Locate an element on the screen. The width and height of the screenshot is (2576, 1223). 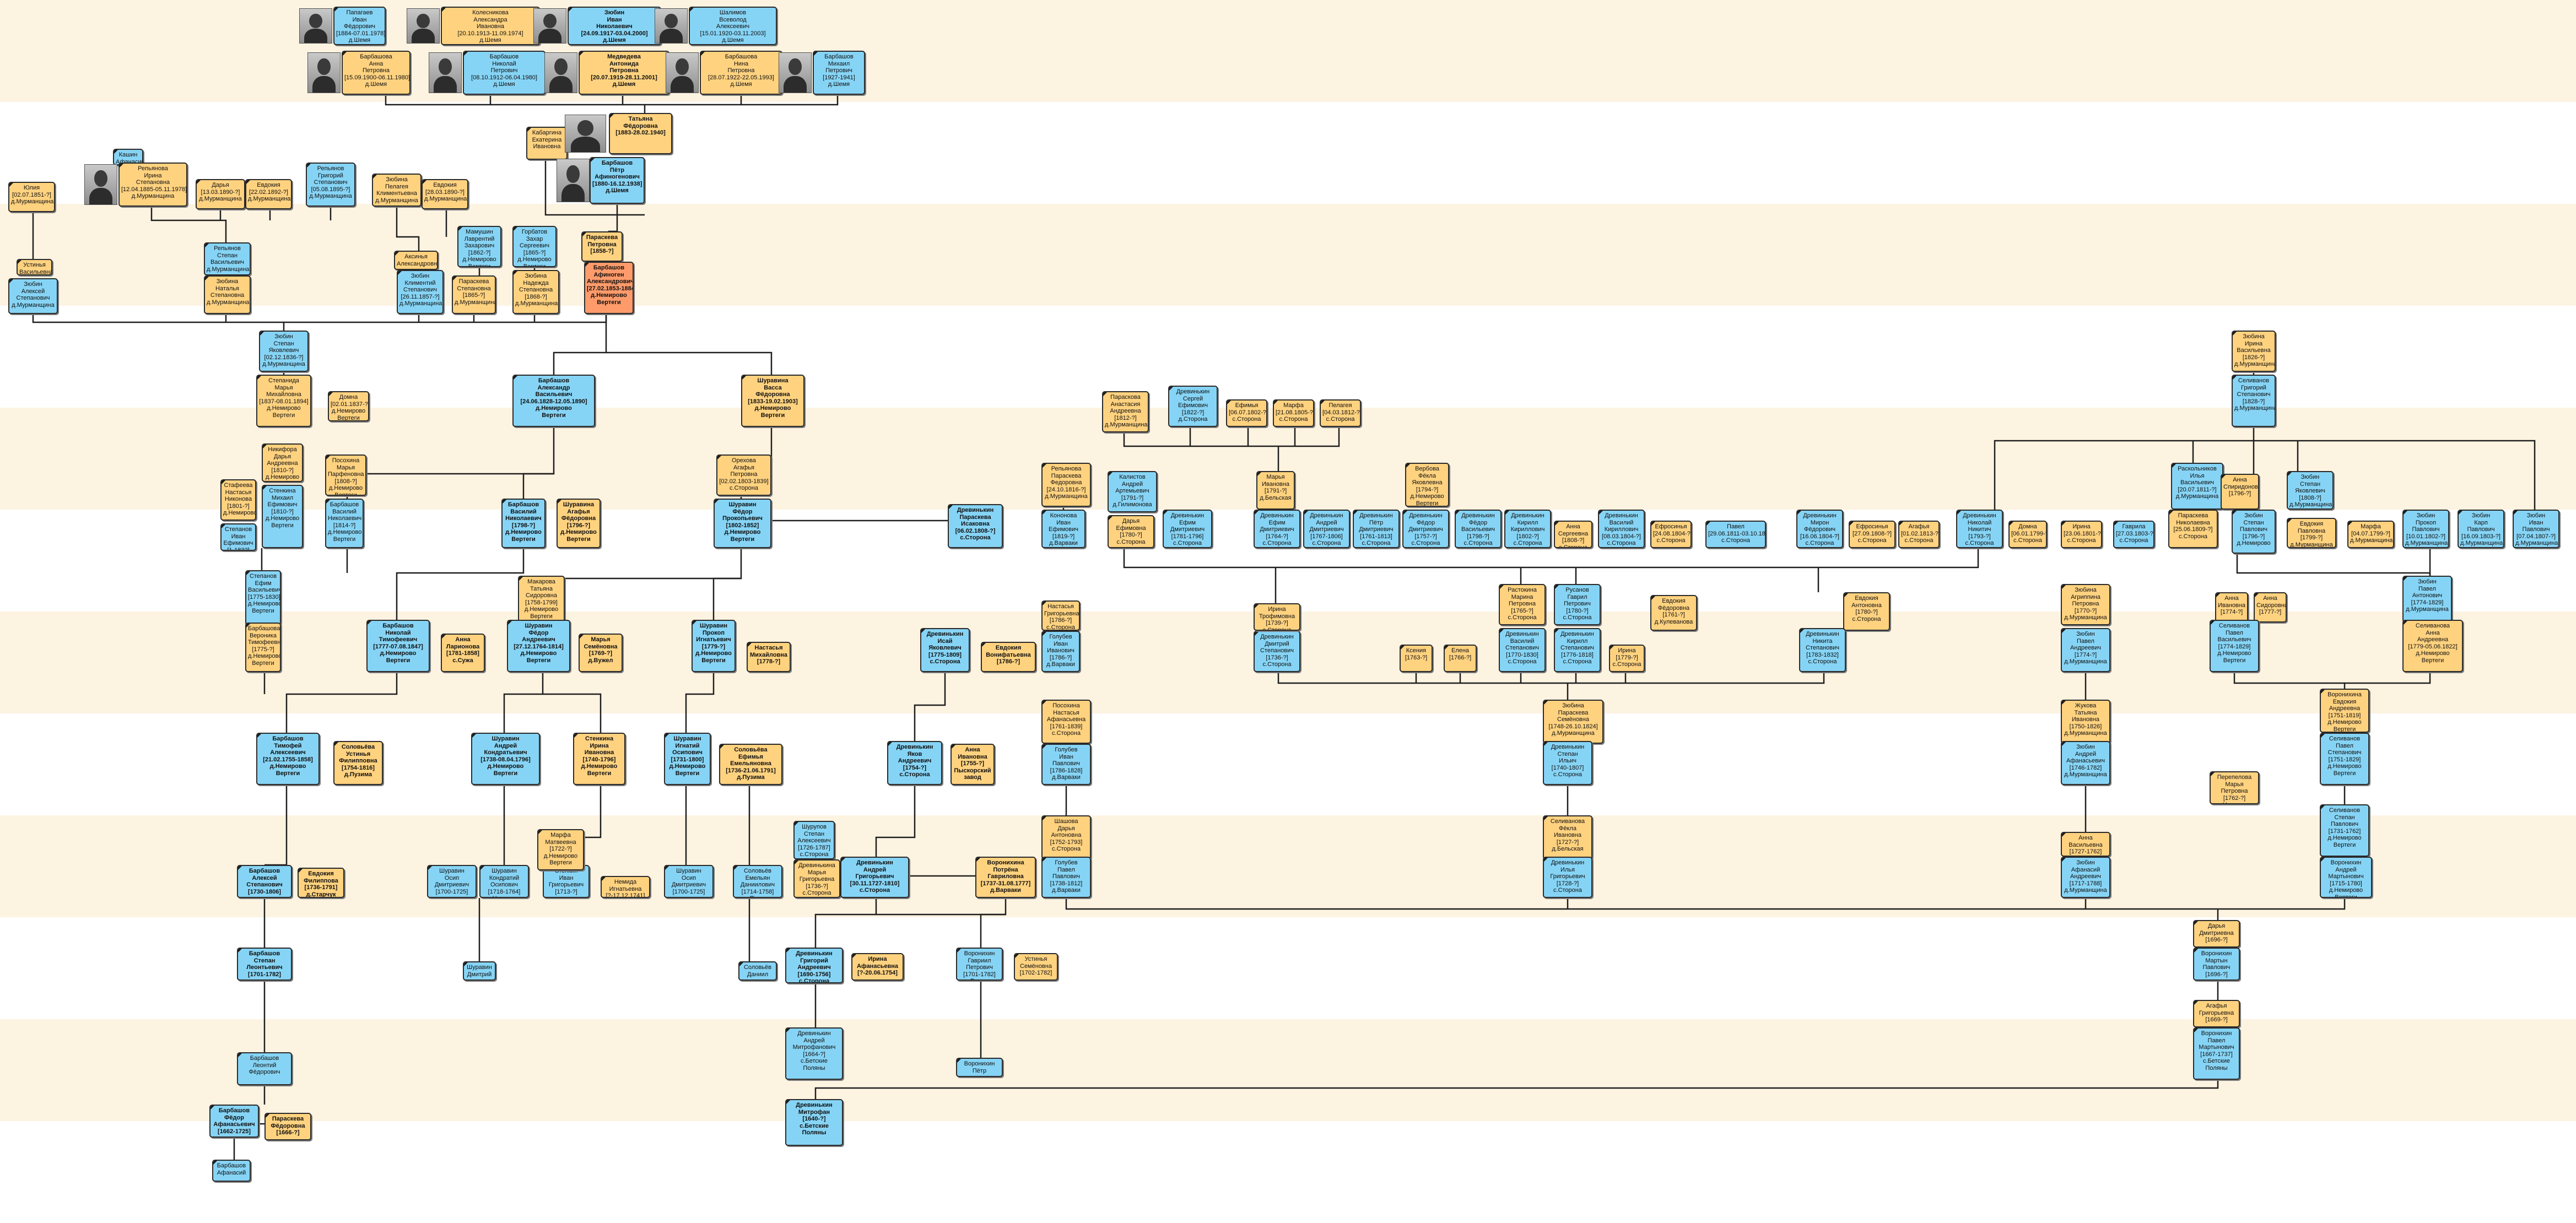
person-card: Параскева Петровна [1858-?] is located at coordinates (602, 246).